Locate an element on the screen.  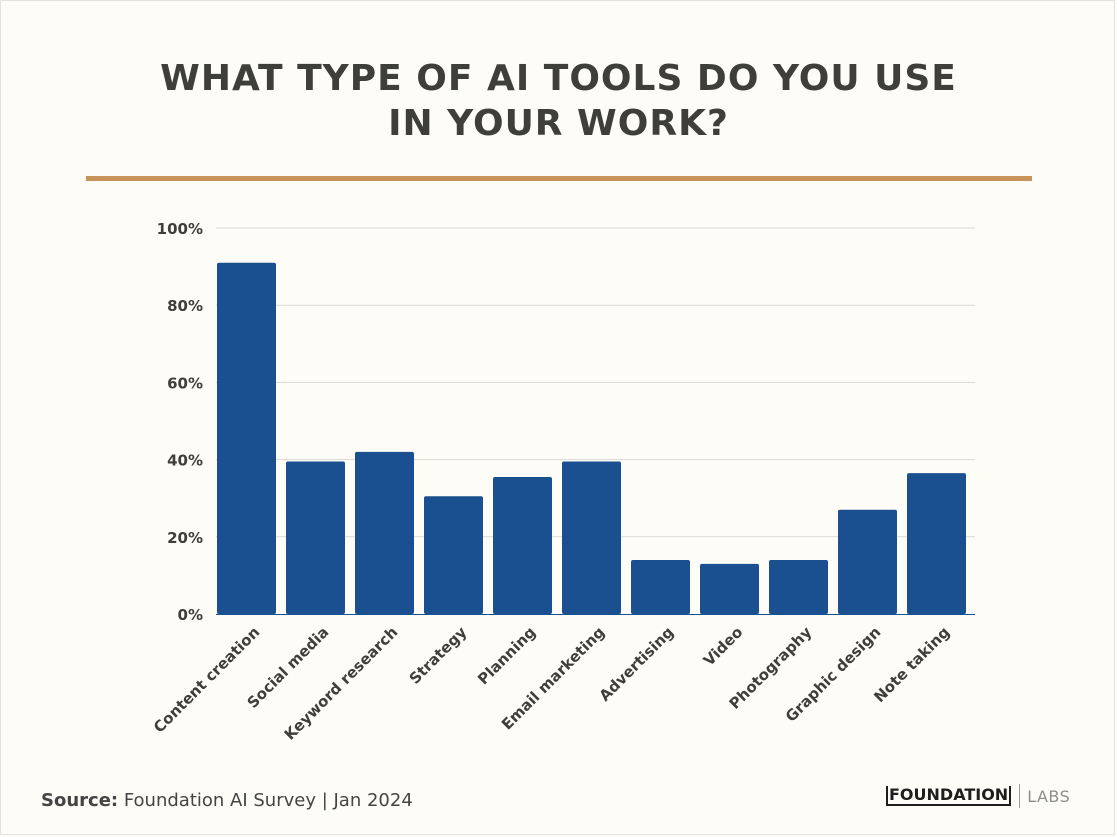
y-tick-label: 60% is located at coordinates (185, 383).